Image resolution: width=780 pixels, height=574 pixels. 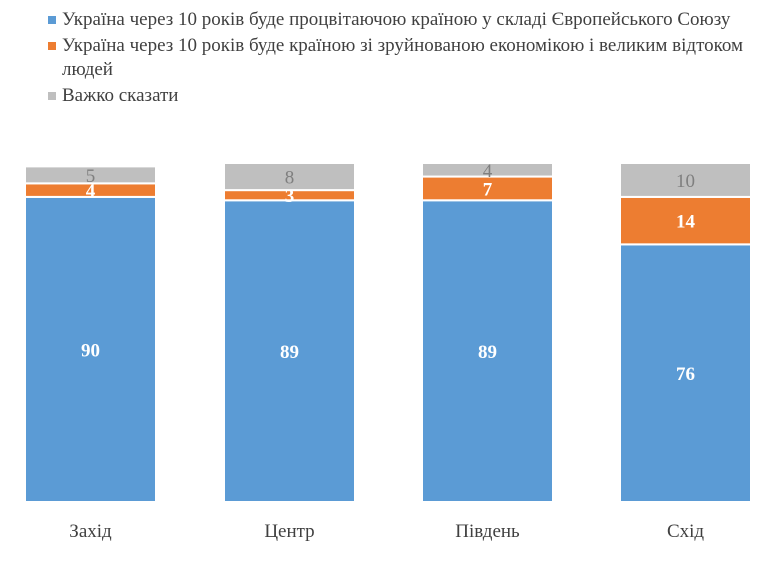 I want to click on data-label: 8, so click(x=290, y=178).